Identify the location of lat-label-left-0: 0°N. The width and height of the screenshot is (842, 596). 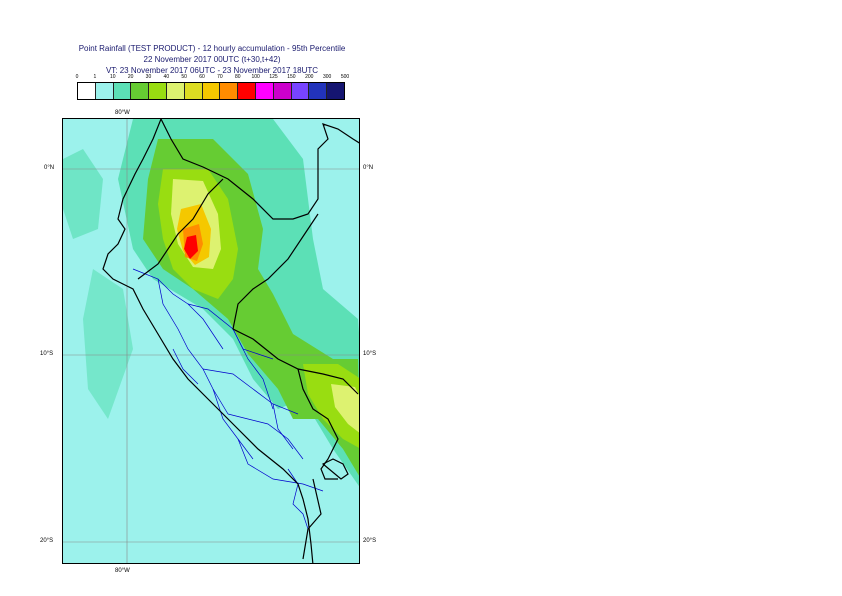
(49, 168).